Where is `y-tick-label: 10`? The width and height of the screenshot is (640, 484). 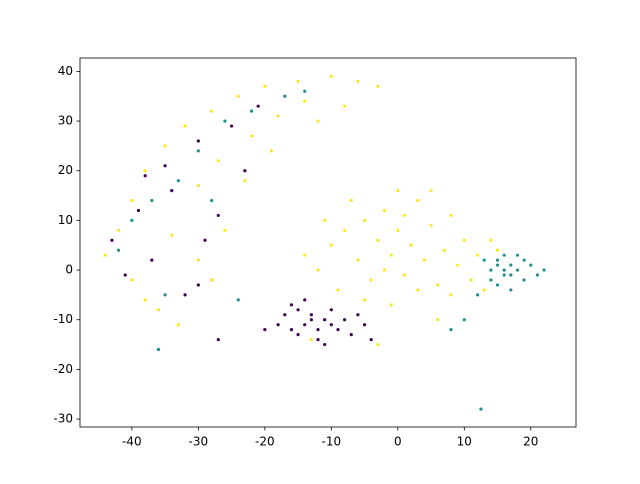
y-tick-label: 10 is located at coordinates (65, 220).